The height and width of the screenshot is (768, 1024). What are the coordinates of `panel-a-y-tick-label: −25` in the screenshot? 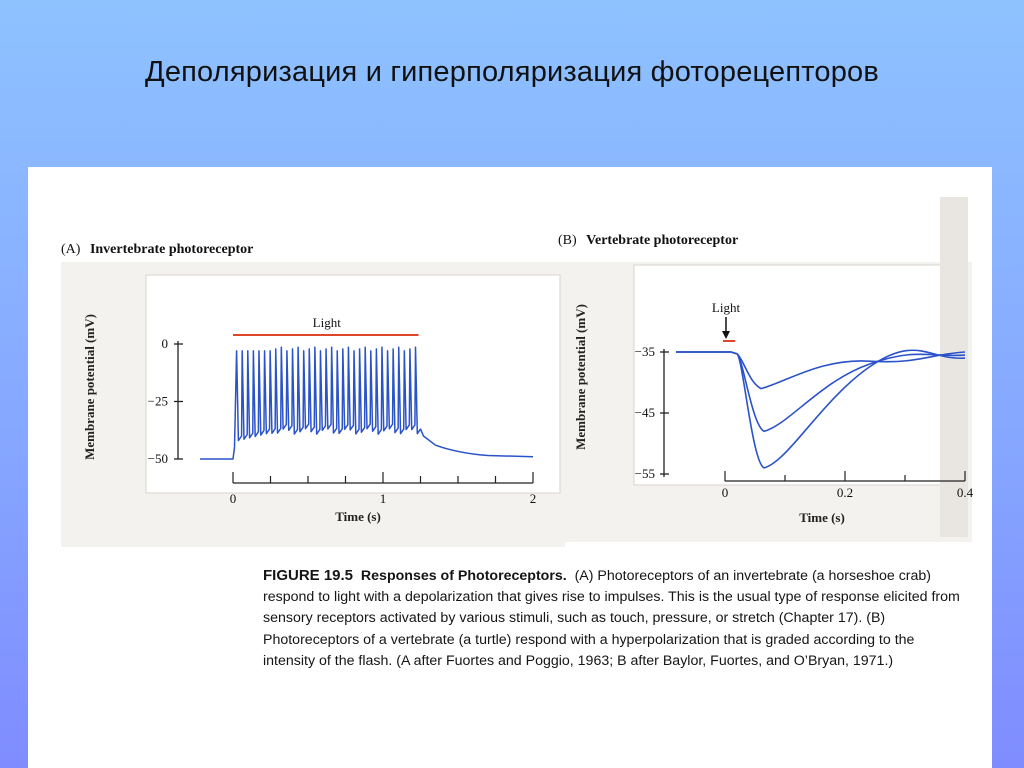 It's located at (158, 401).